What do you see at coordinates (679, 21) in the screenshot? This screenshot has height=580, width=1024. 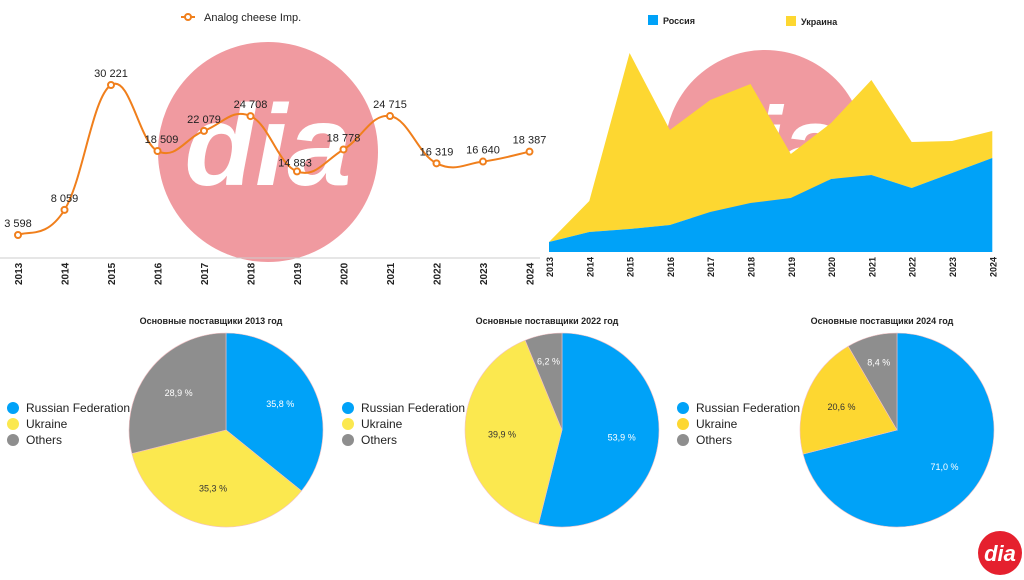 I see `legend-label: Россия` at bounding box center [679, 21].